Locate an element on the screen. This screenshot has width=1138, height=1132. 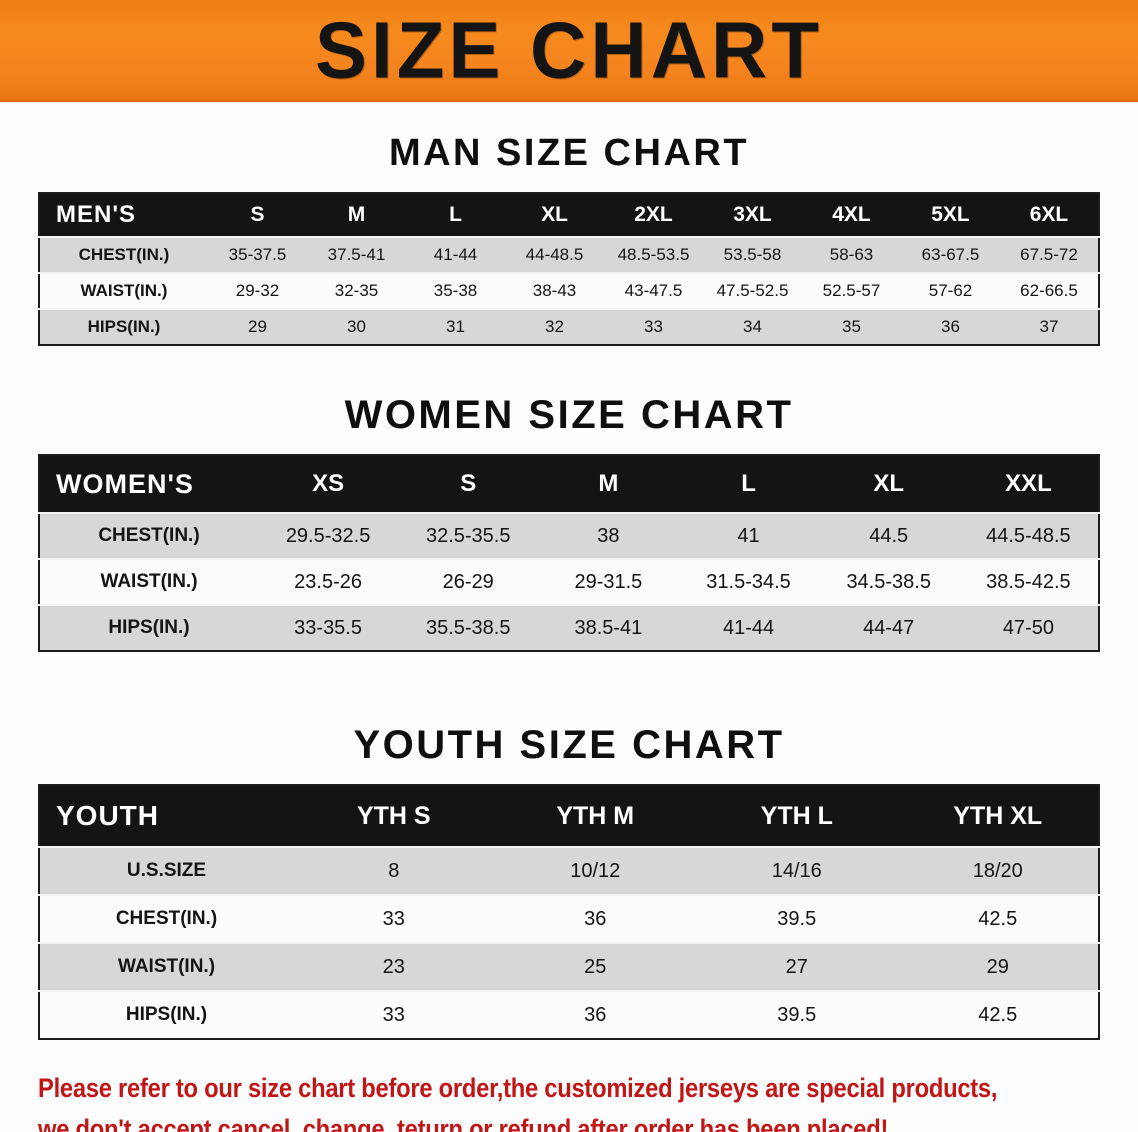
women-table-header: WOMEN'S XS S M L XL XXL is located at coordinates (569, 484).